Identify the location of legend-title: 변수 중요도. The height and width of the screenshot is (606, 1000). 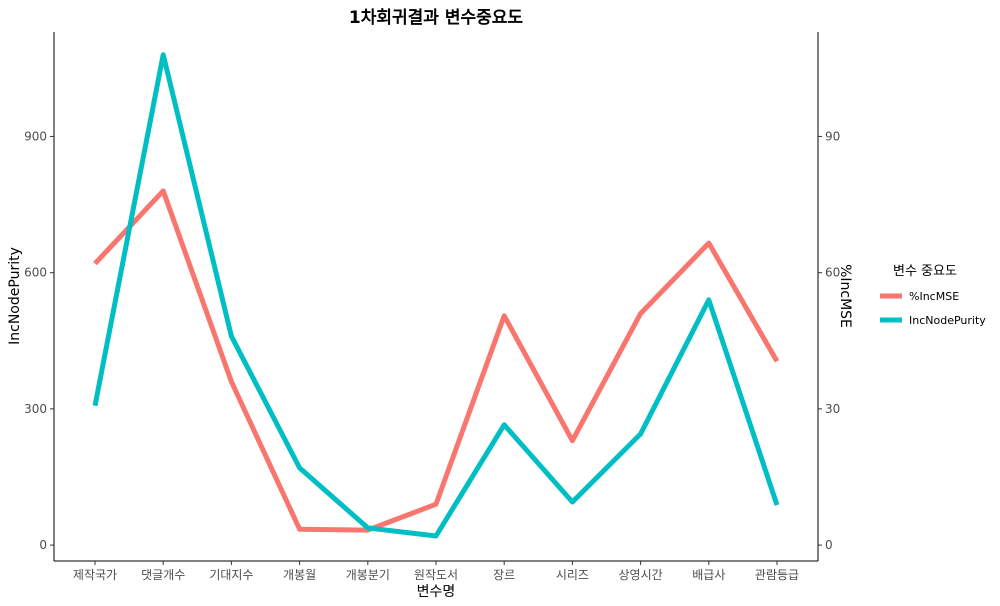
(925, 271).